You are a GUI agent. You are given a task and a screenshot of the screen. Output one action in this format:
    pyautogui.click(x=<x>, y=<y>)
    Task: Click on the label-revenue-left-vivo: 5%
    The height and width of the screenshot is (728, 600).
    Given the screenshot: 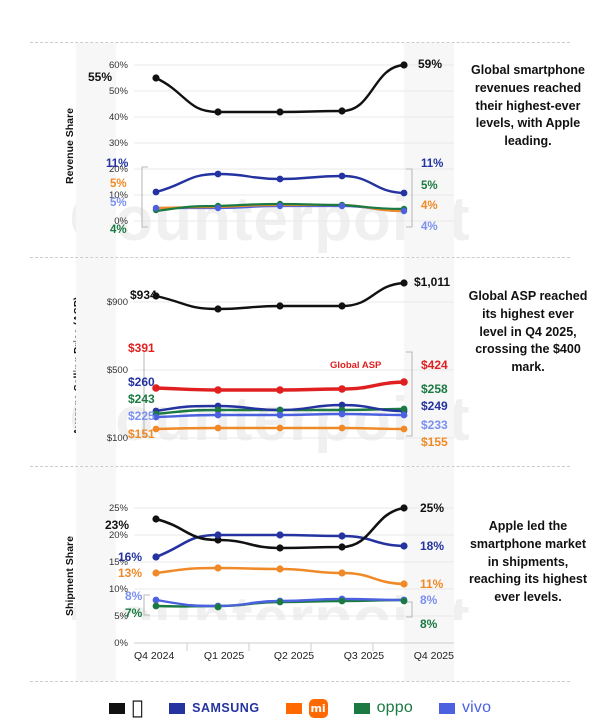 What is the action you would take?
    pyautogui.click(x=118, y=203)
    